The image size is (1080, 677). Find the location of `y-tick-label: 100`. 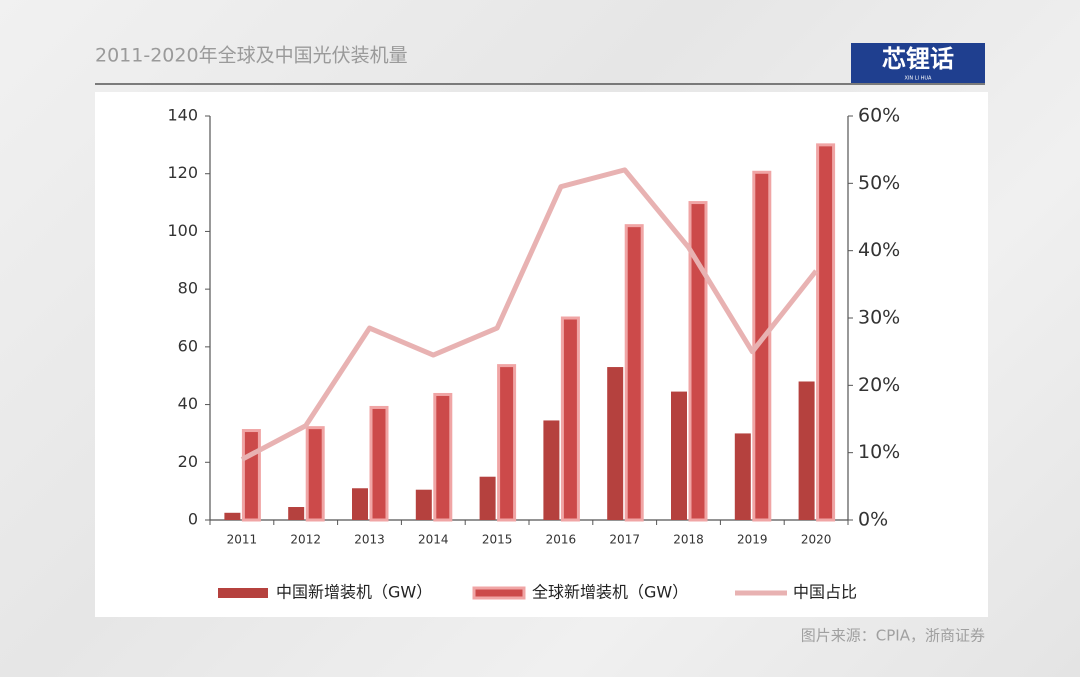

y-tick-label: 100 is located at coordinates (182, 230).